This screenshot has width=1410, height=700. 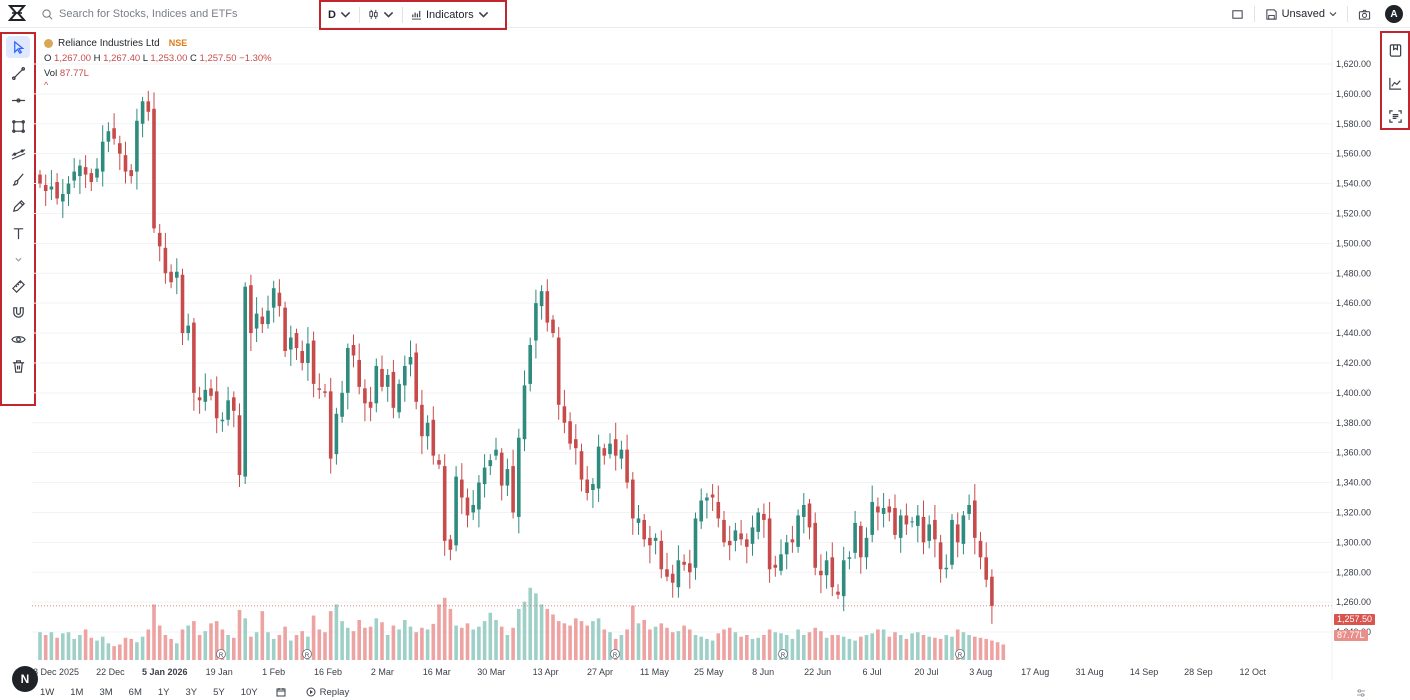 I want to click on snapshot-button, so click(x=1364, y=14).